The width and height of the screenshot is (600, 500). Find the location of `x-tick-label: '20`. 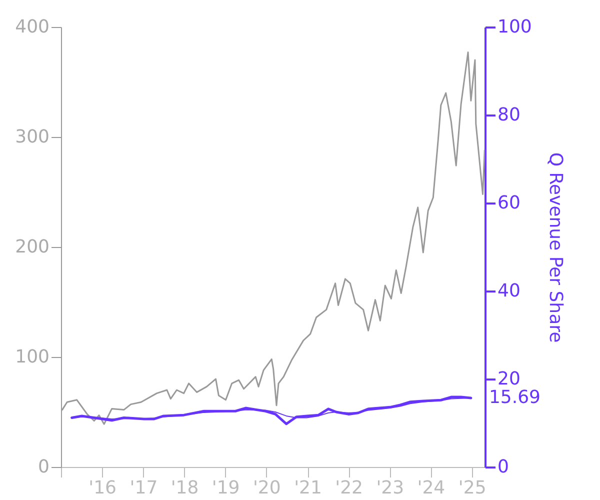

x-tick-label: '20 is located at coordinates (266, 488).